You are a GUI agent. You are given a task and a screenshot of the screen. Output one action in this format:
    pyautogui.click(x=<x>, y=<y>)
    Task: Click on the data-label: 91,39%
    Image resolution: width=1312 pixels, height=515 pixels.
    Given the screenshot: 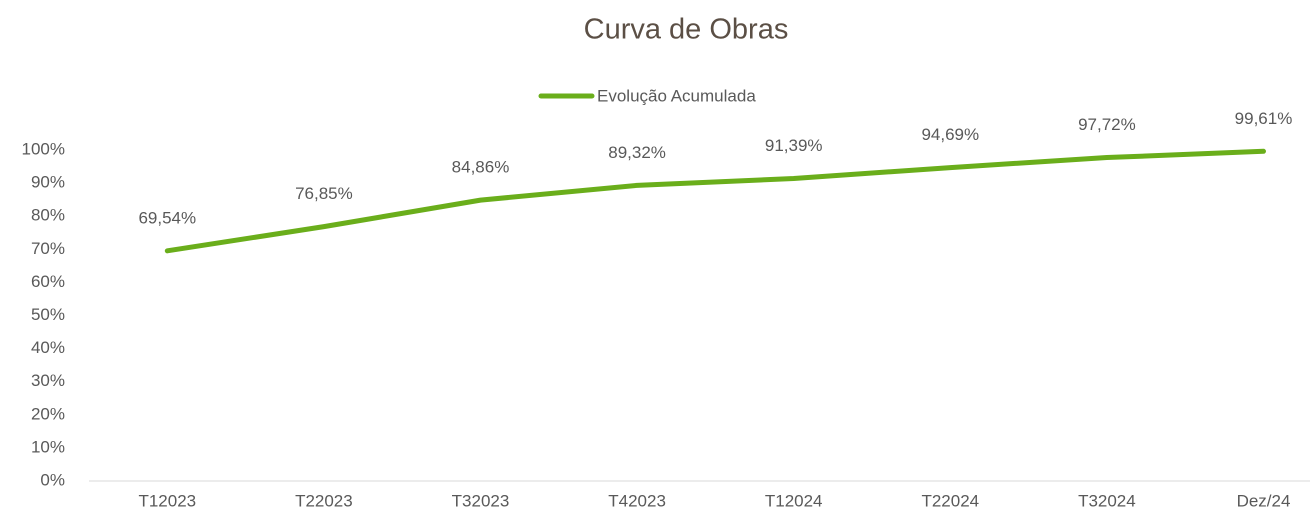 What is the action you would take?
    pyautogui.click(x=794, y=145)
    